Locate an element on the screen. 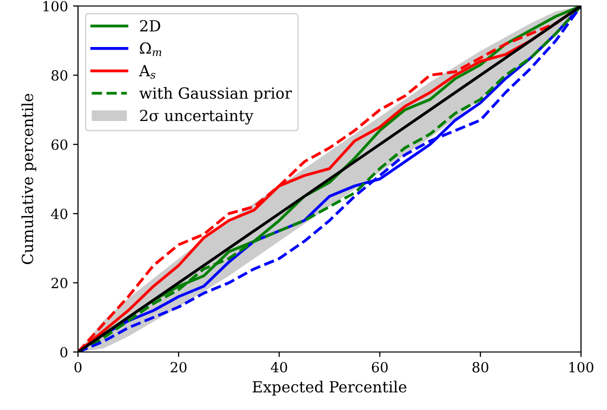  y-tick-label: 80 is located at coordinates (60, 75).